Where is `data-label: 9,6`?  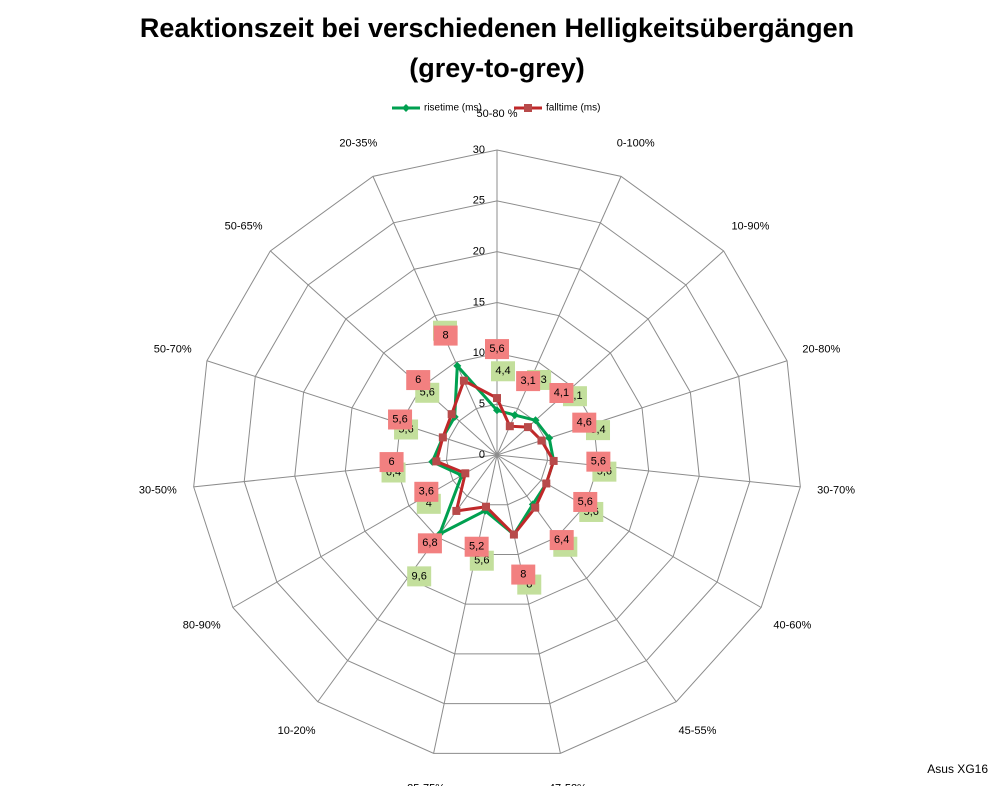
data-label: 9,6 is located at coordinates (419, 576).